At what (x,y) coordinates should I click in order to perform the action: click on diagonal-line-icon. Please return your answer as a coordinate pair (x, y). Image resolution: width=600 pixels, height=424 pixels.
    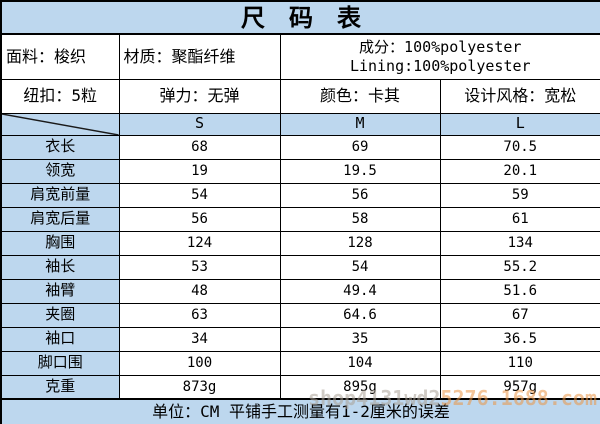
    Looking at the image, I should click on (60, 124).